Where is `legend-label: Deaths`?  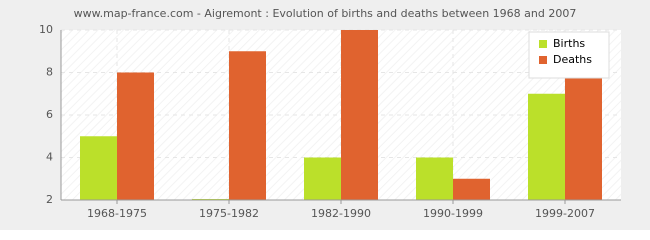 legend-label: Deaths is located at coordinates (572, 59).